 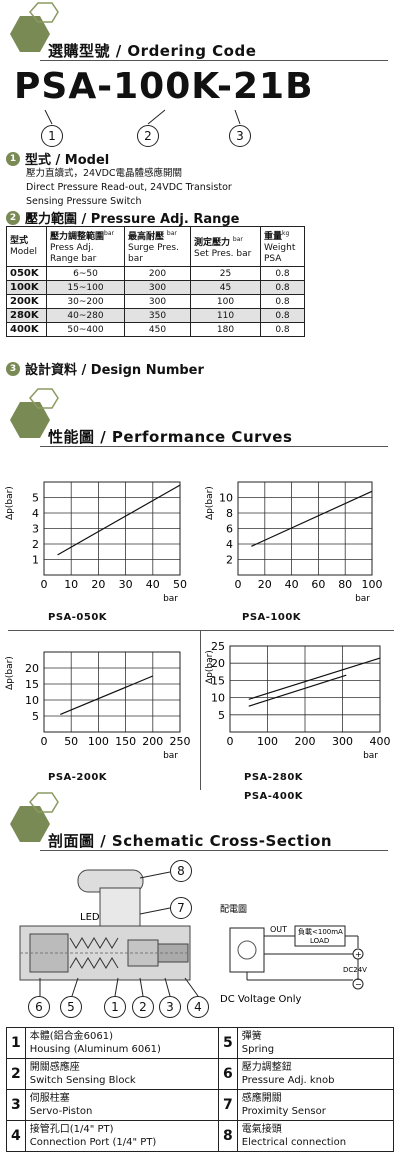 What do you see at coordinates (13, 368) in the screenshot?
I see `number-badge: 3` at bounding box center [13, 368].